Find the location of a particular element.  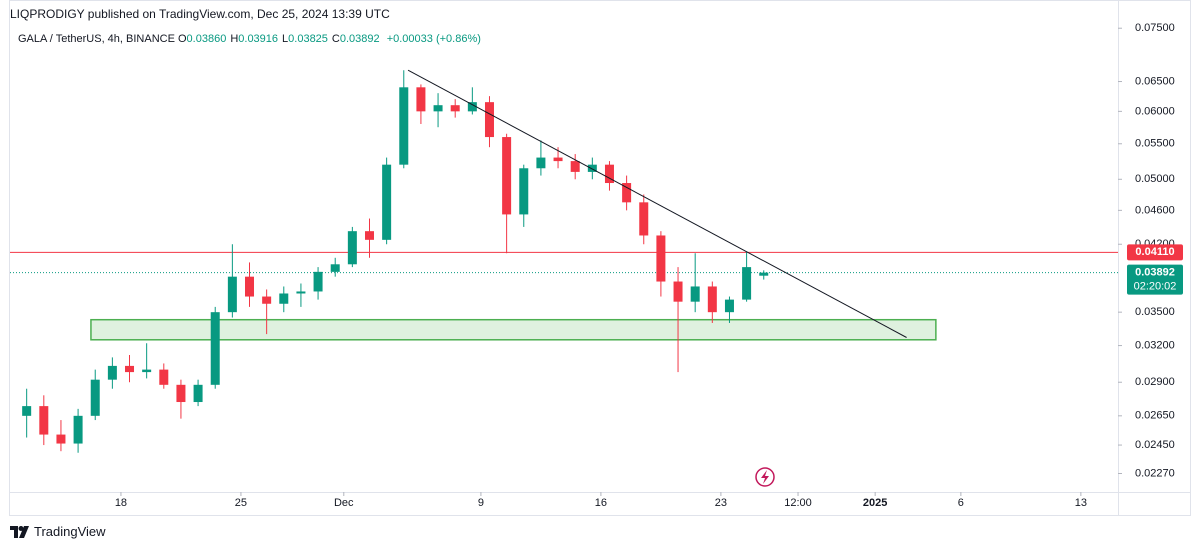

x-tick-label: 23 is located at coordinates (721, 503).